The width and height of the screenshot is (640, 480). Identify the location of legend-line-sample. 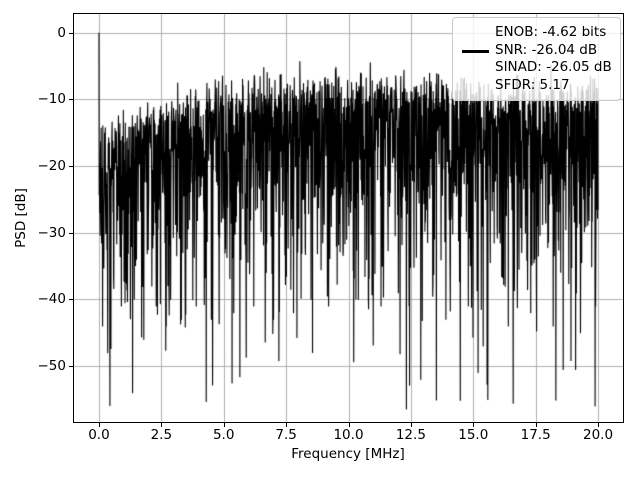
(475, 51).